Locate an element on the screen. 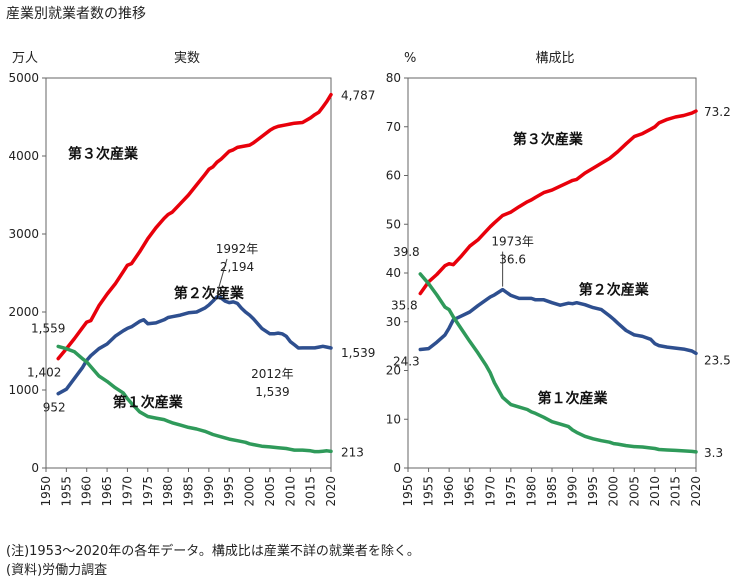  panel2-end-label-primary: 3.3 is located at coordinates (713, 453).